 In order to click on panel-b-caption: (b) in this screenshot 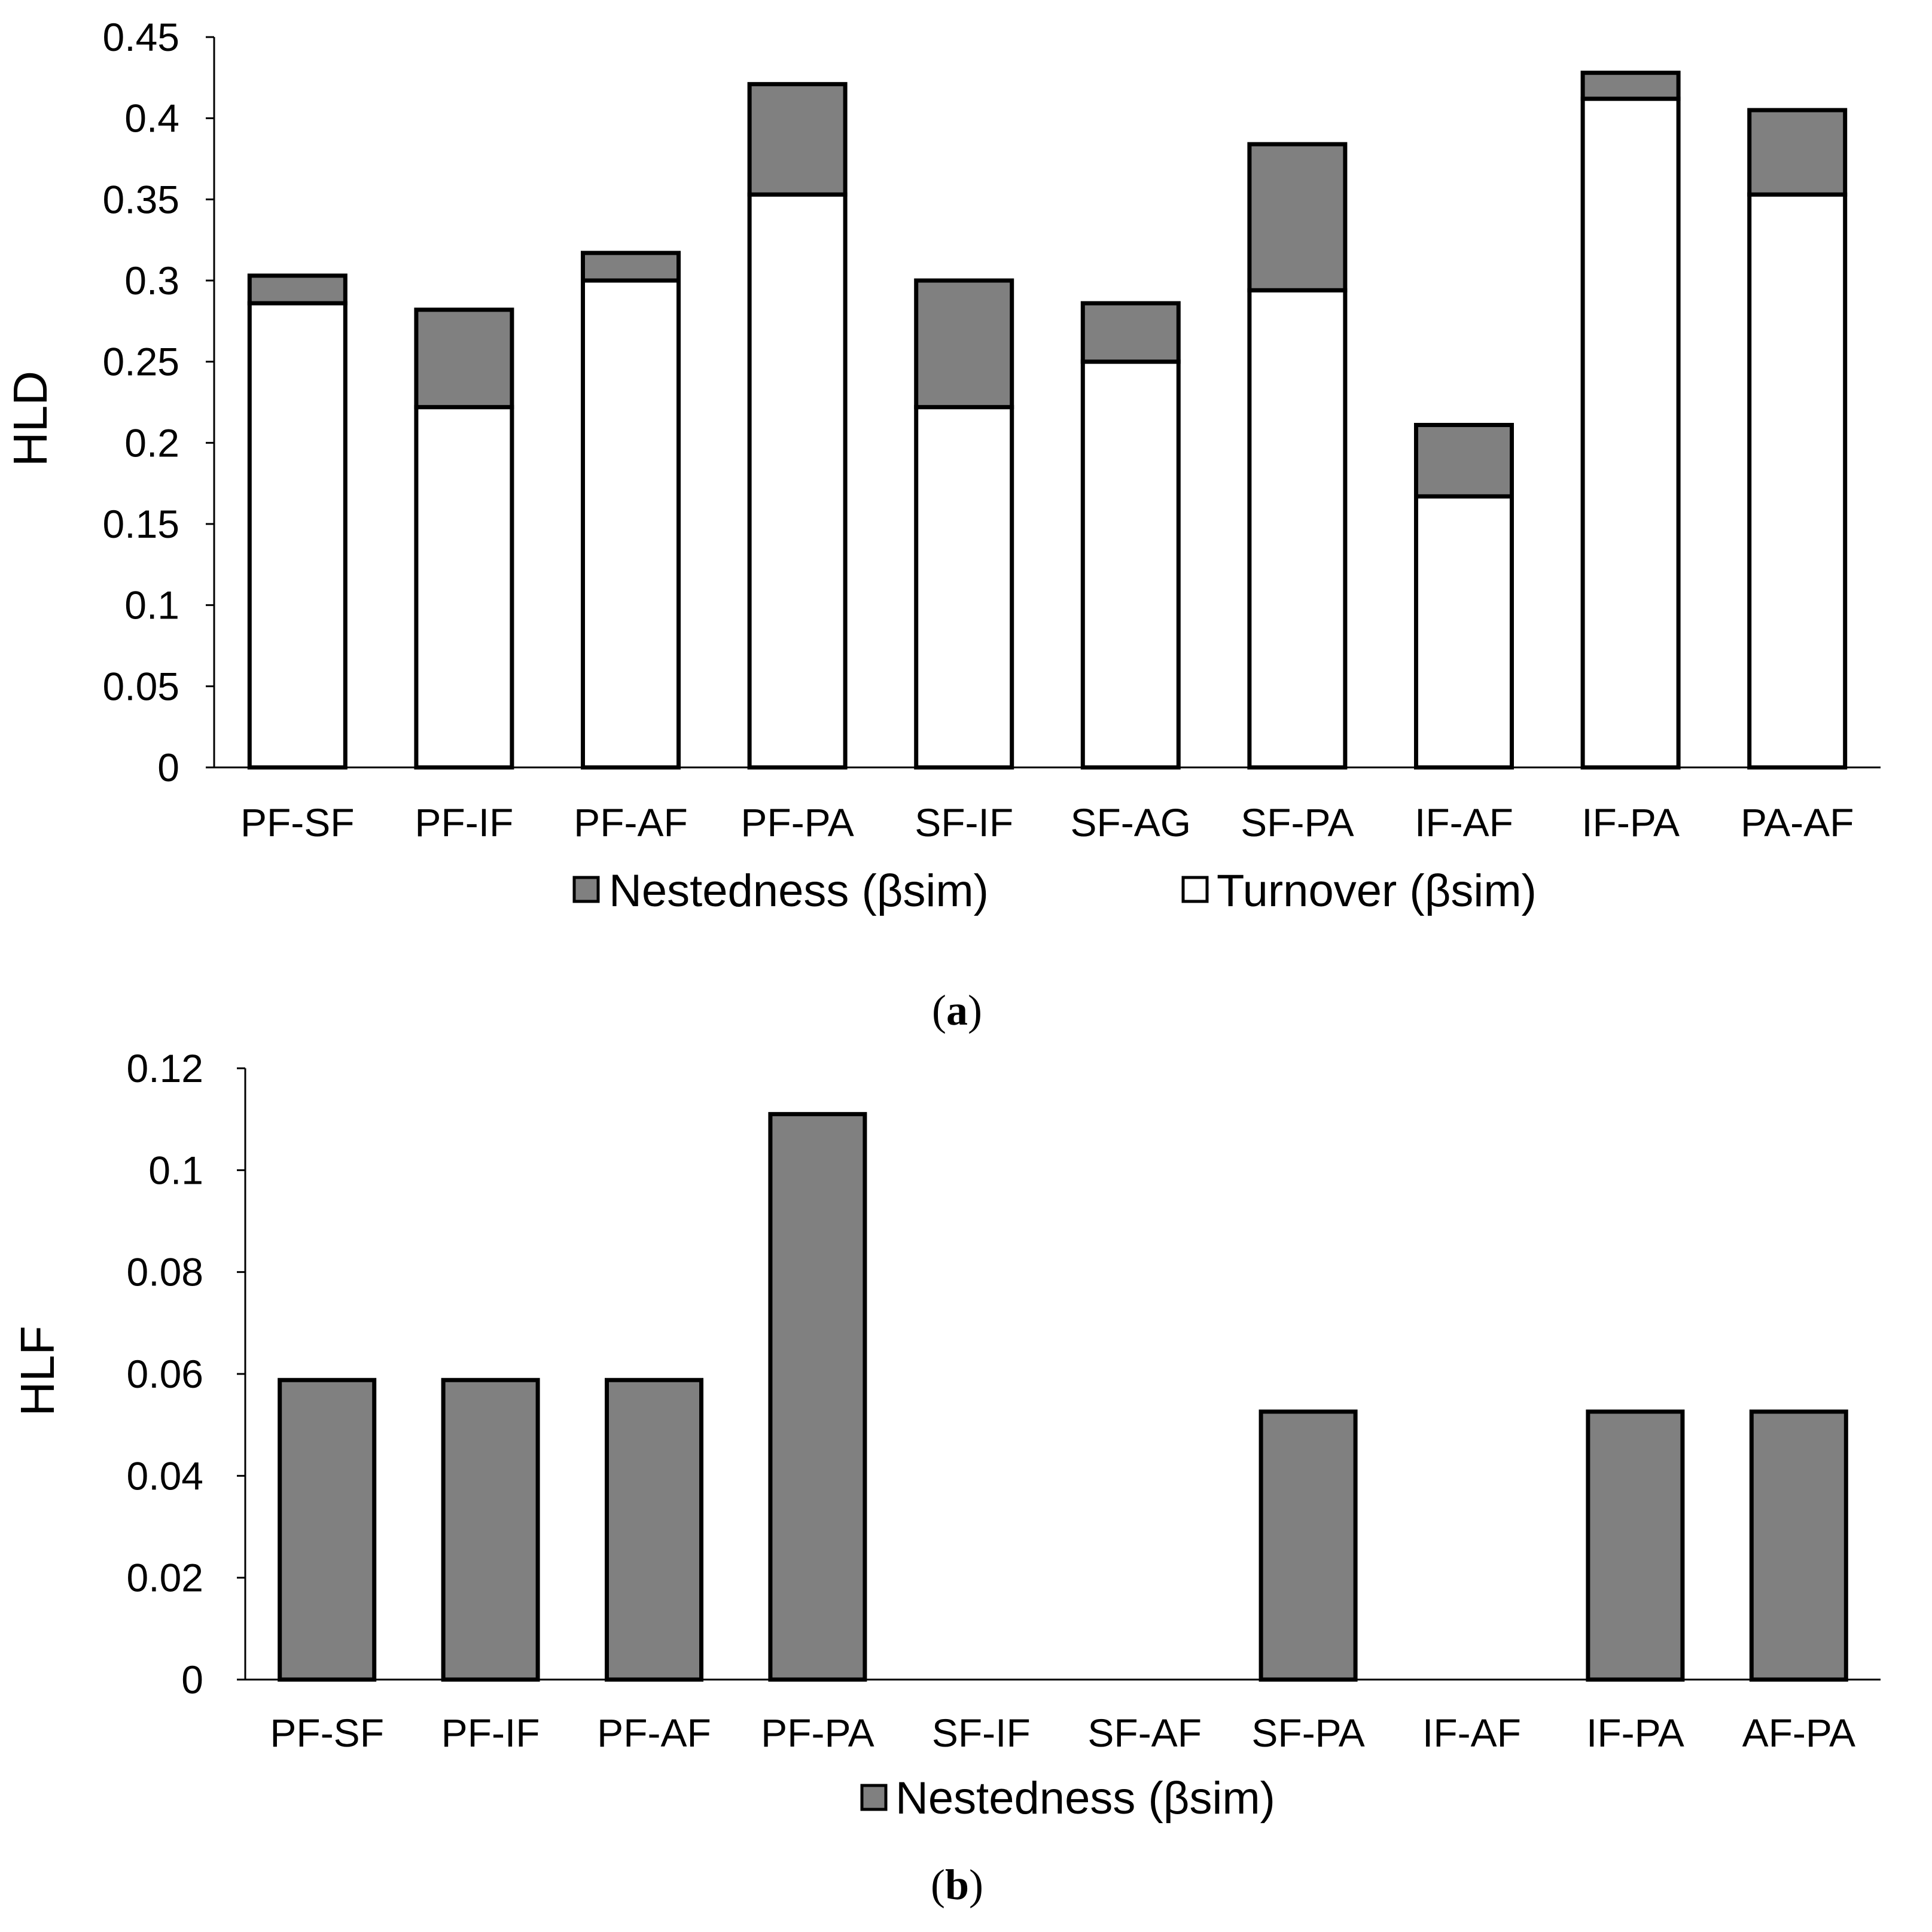, I will do `click(957, 1885)`.